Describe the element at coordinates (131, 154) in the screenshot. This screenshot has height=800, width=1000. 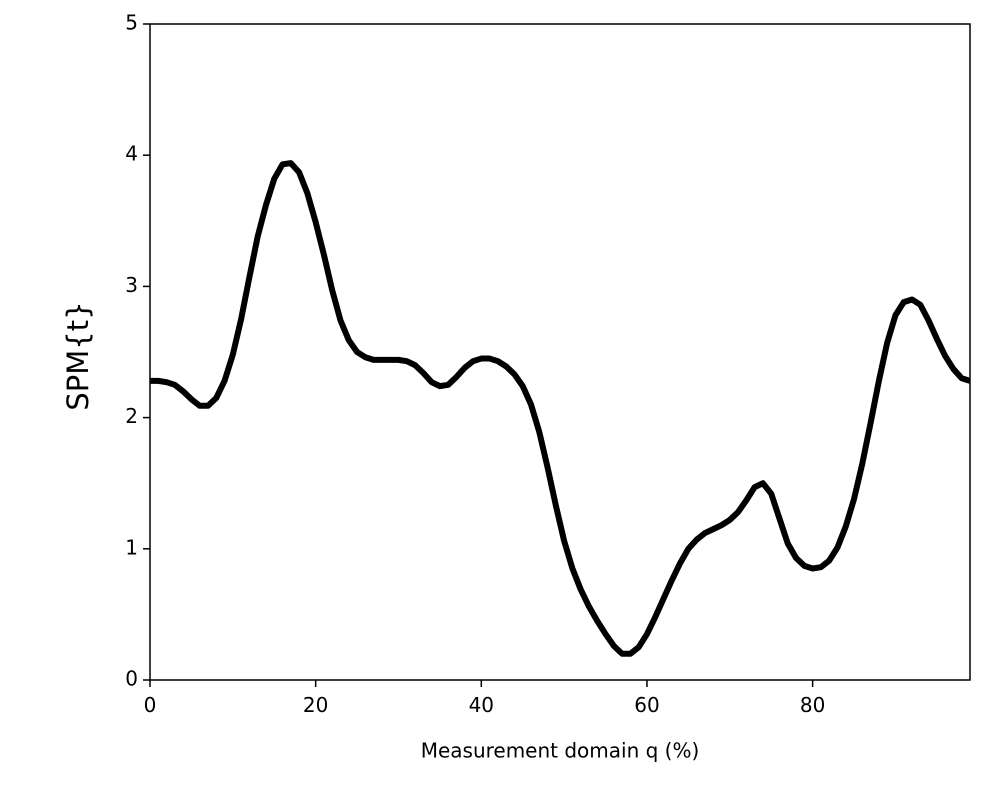
I see `y-tick-label: 4` at that location.